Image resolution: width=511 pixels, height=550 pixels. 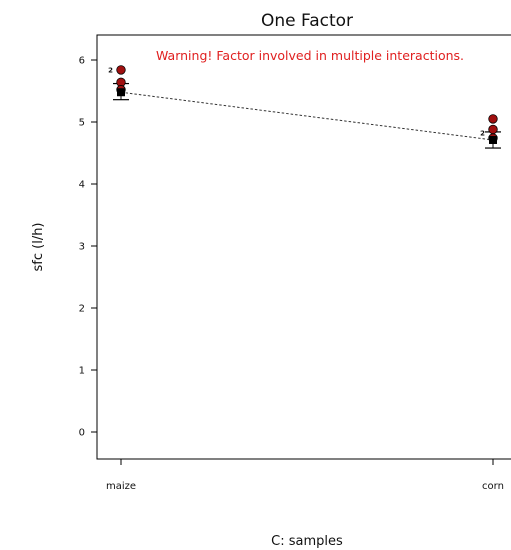 I want to click on y-tick-label: 2, so click(x=82, y=309).